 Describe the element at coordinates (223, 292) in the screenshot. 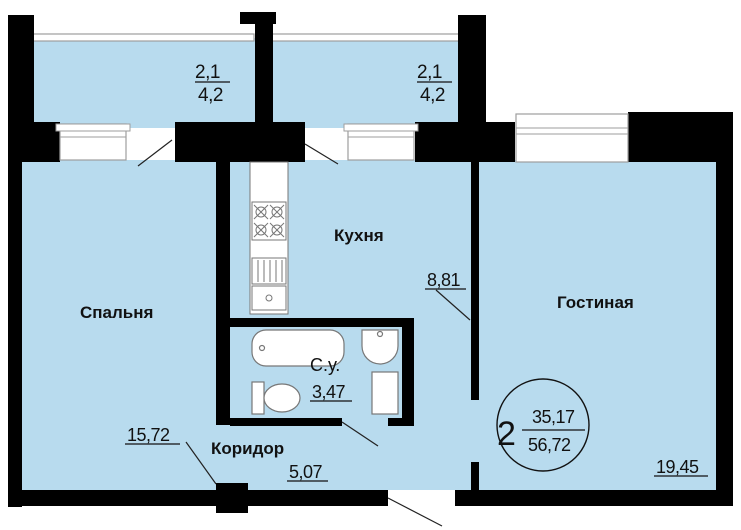

I see `wall-bedroom-kitchen` at that location.